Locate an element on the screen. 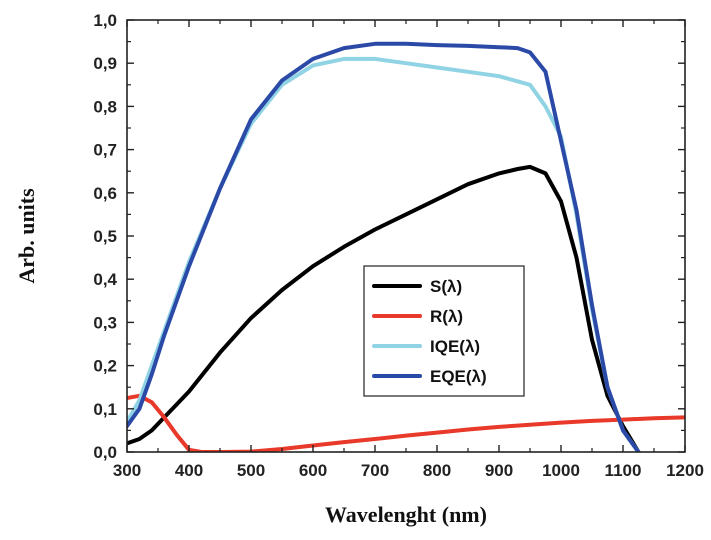 Image resolution: width=711 pixels, height=540 pixels. y-tick-label: 1,0 is located at coordinates (105, 20).